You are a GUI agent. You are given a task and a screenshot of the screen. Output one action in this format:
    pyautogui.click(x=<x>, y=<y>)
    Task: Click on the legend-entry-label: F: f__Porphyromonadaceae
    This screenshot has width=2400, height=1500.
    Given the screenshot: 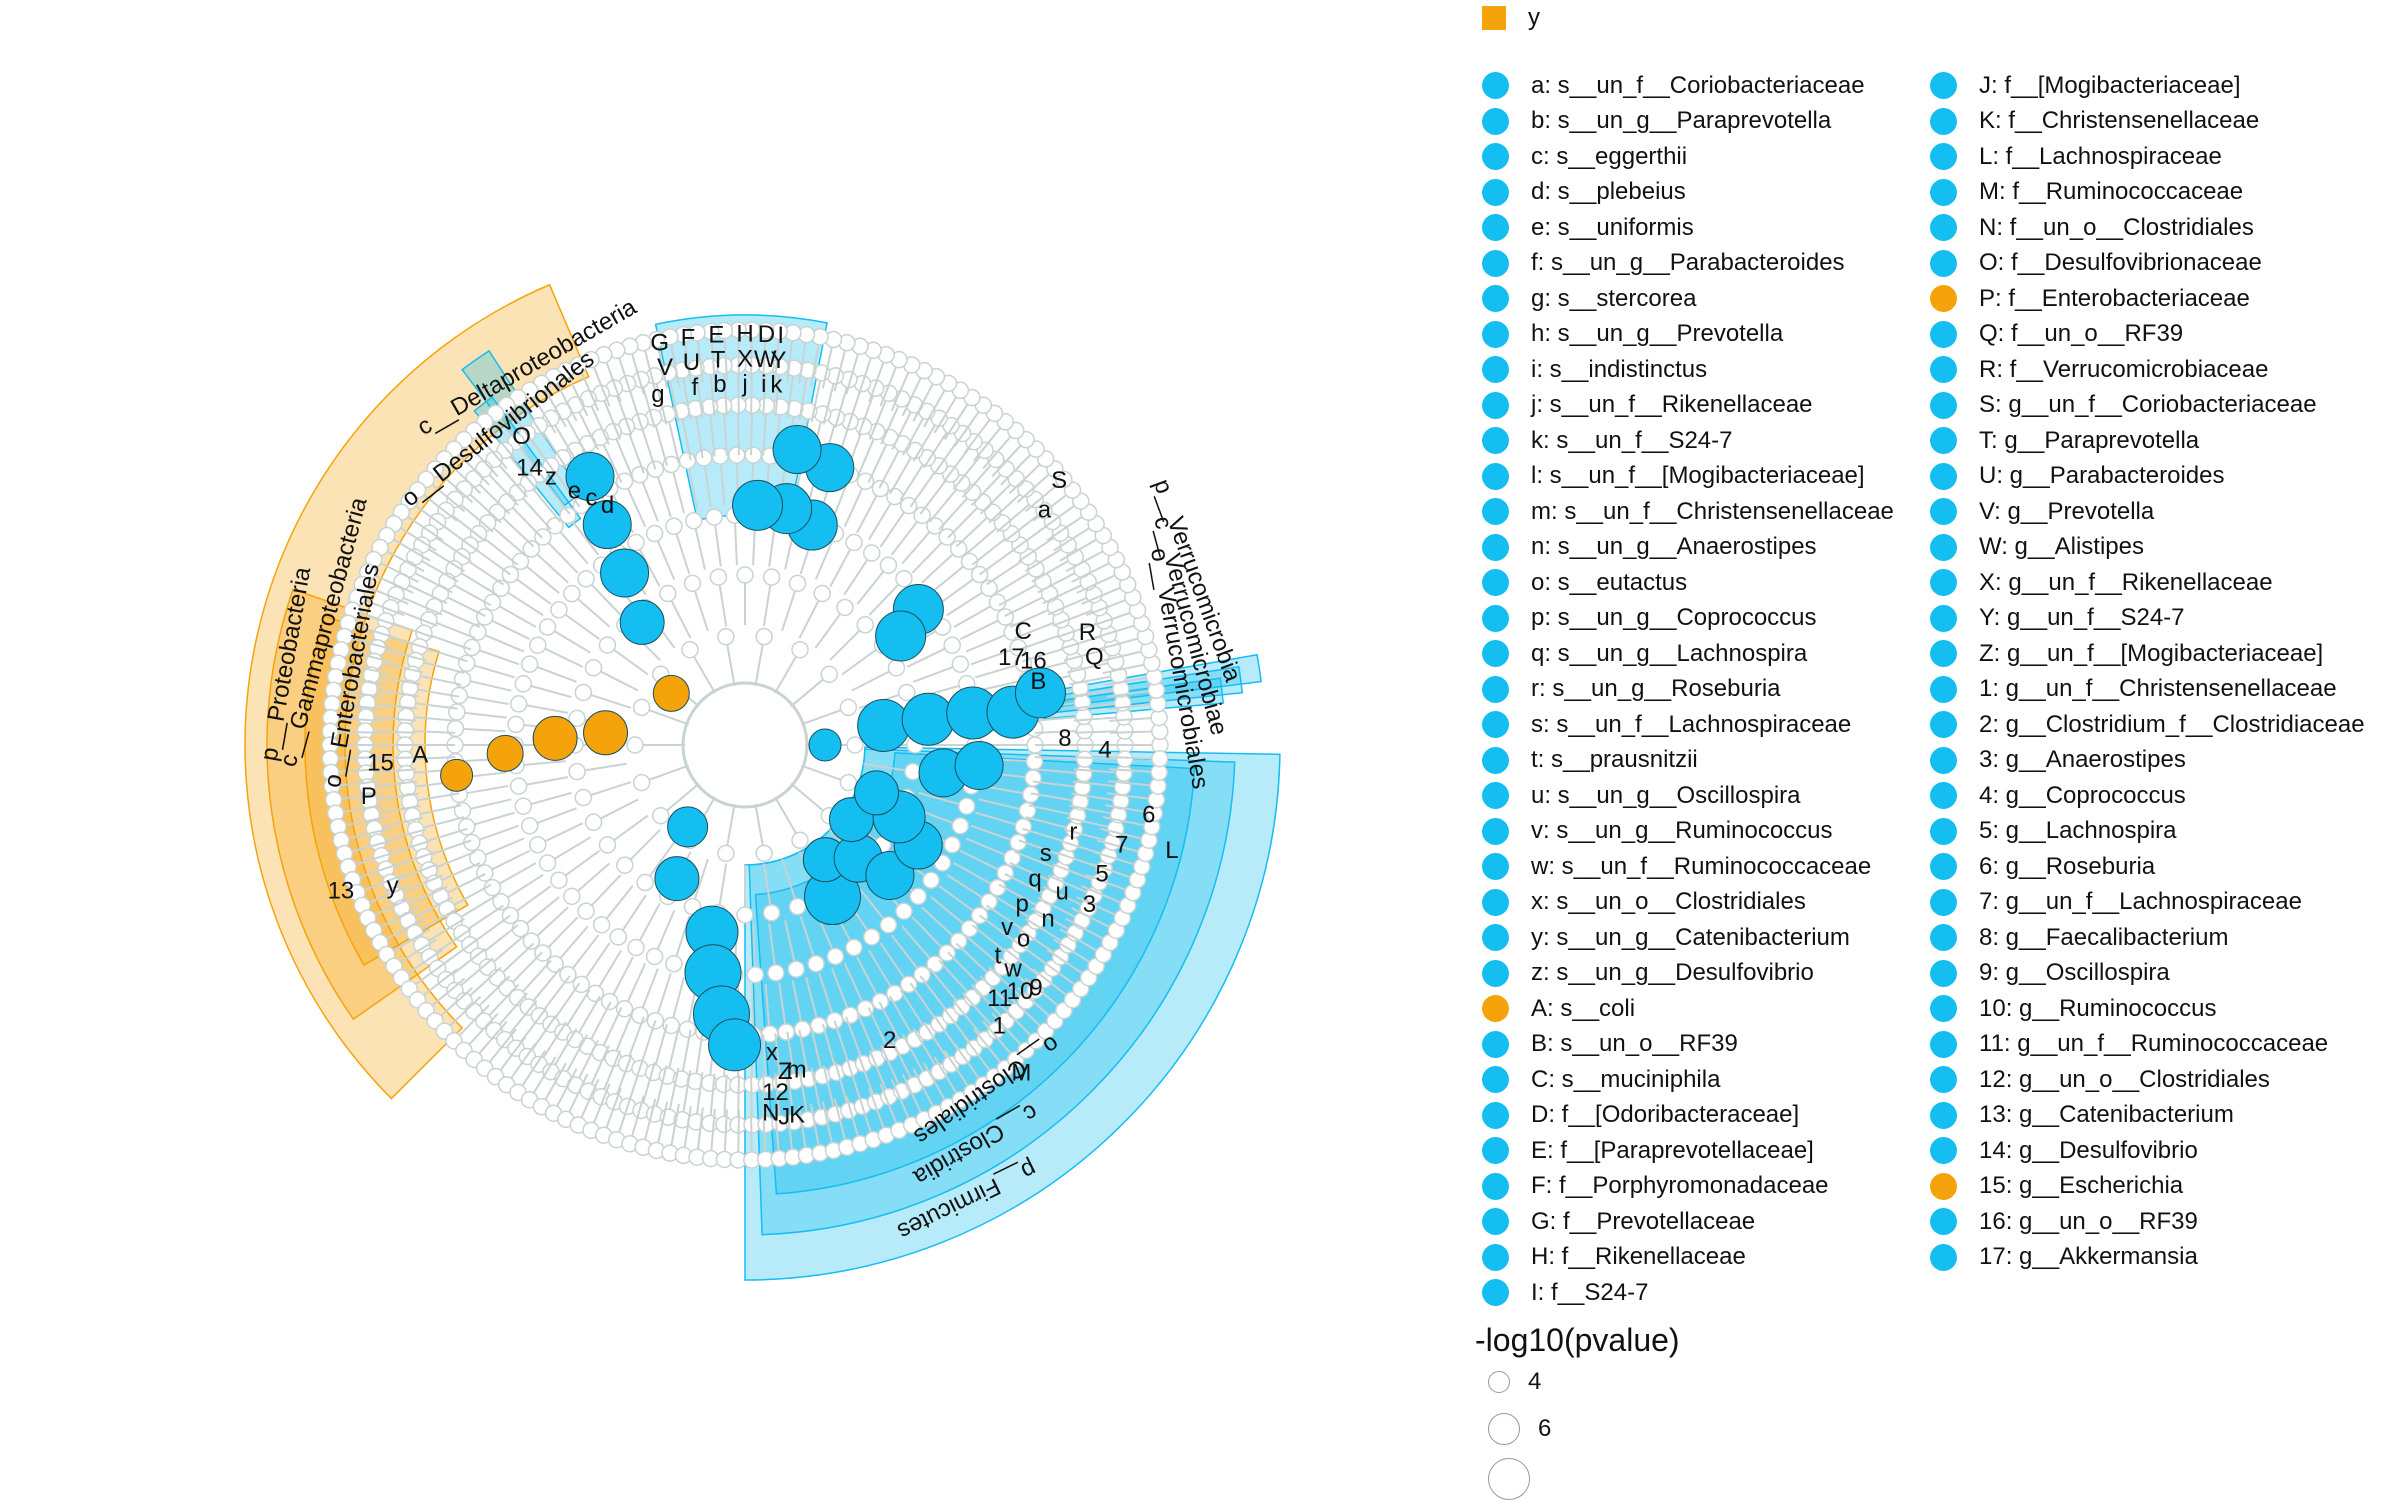 What is the action you would take?
    pyautogui.click(x=1680, y=1186)
    